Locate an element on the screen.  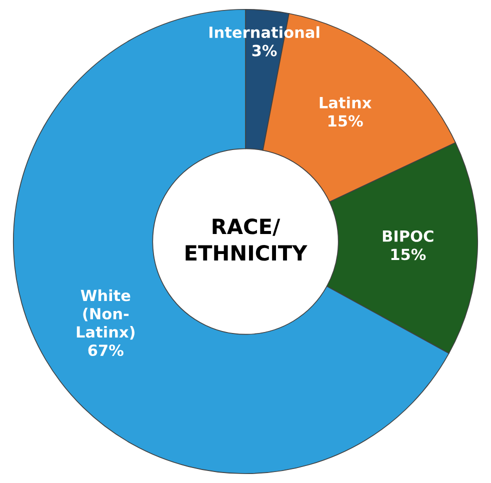
data-label: 67% is located at coordinates (106, 350).